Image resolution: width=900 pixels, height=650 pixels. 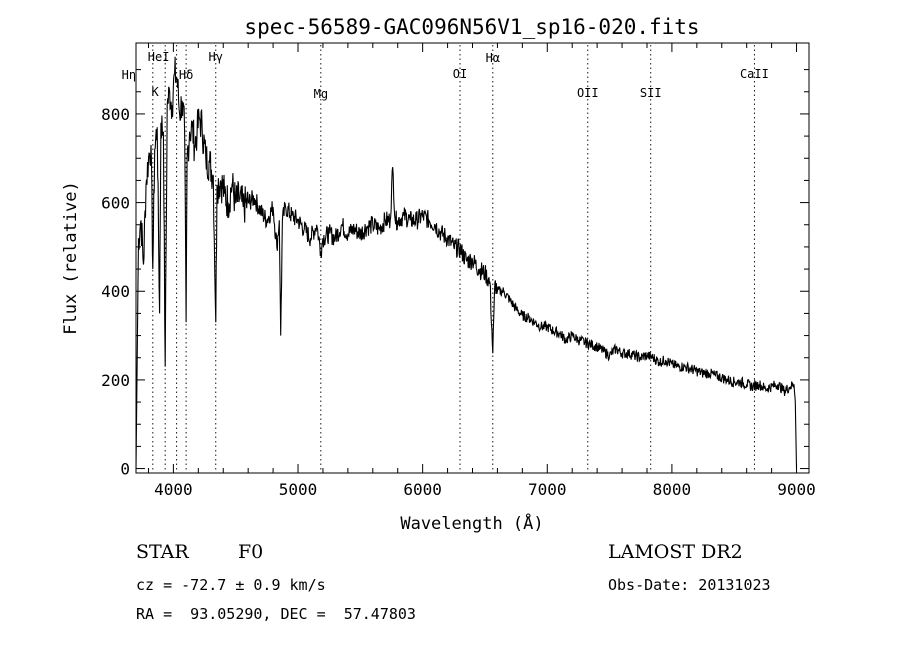 I want to click on x-tick-label: 6000, so click(x=422, y=489).